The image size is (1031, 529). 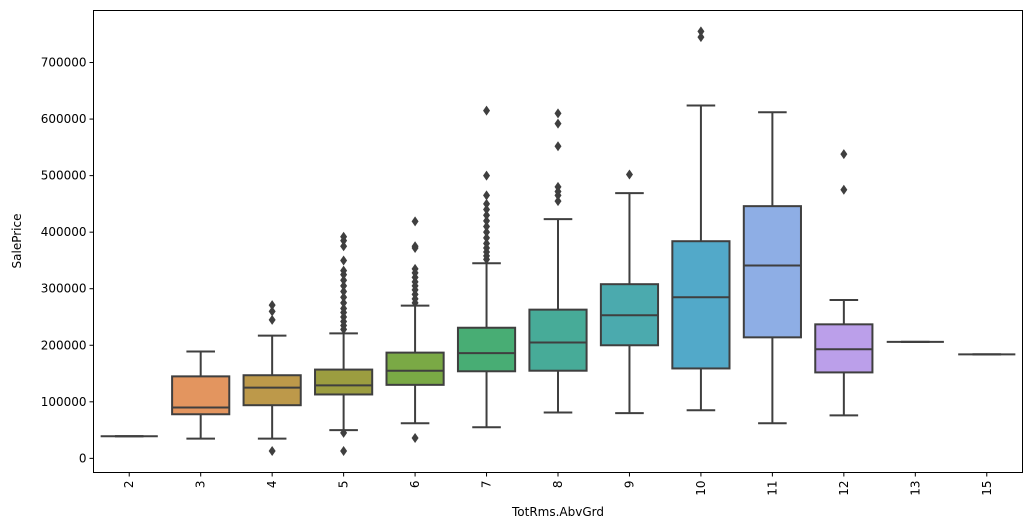 What do you see at coordinates (344, 485) in the screenshot?
I see `x-tick-label: 5` at bounding box center [344, 485].